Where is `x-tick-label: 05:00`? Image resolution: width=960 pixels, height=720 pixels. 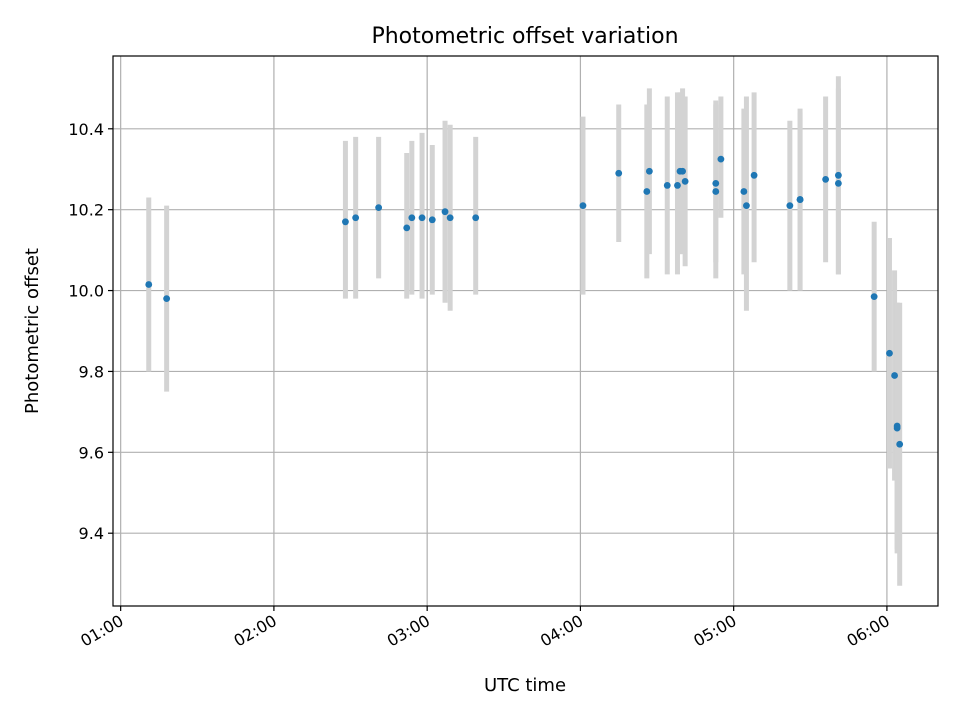 x-tick-label: 05:00 is located at coordinates (714, 631).